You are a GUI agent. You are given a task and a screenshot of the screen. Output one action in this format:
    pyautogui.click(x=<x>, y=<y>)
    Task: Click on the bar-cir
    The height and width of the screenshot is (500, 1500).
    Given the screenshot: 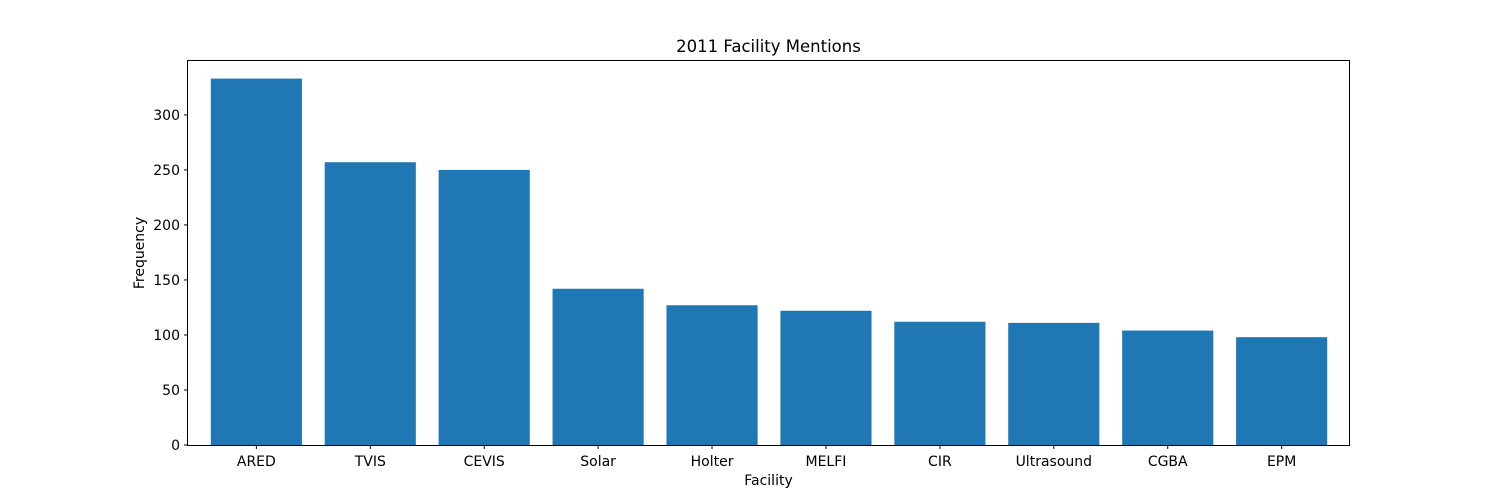 What is the action you would take?
    pyautogui.click(x=940, y=383)
    